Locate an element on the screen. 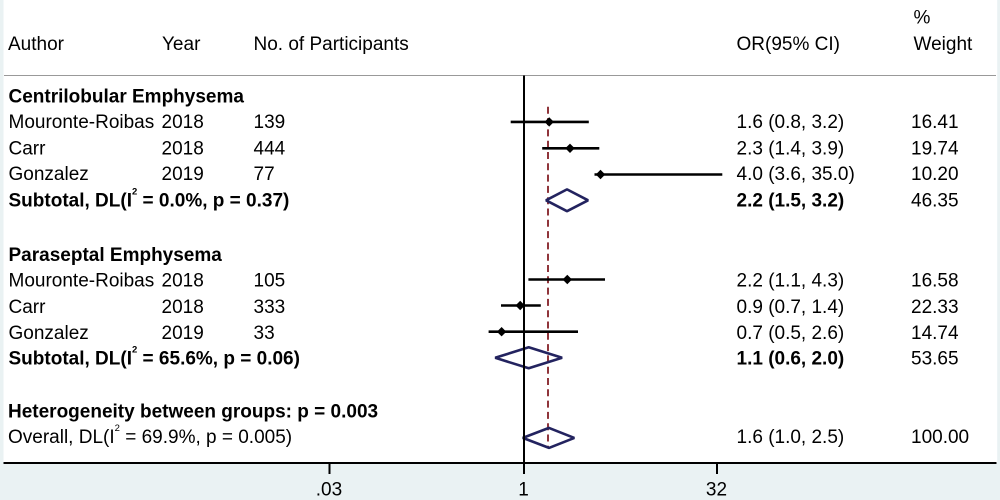 Image resolution: width=1000 pixels, height=500 pixels. svg-text: Weight is located at coordinates (944, 44).